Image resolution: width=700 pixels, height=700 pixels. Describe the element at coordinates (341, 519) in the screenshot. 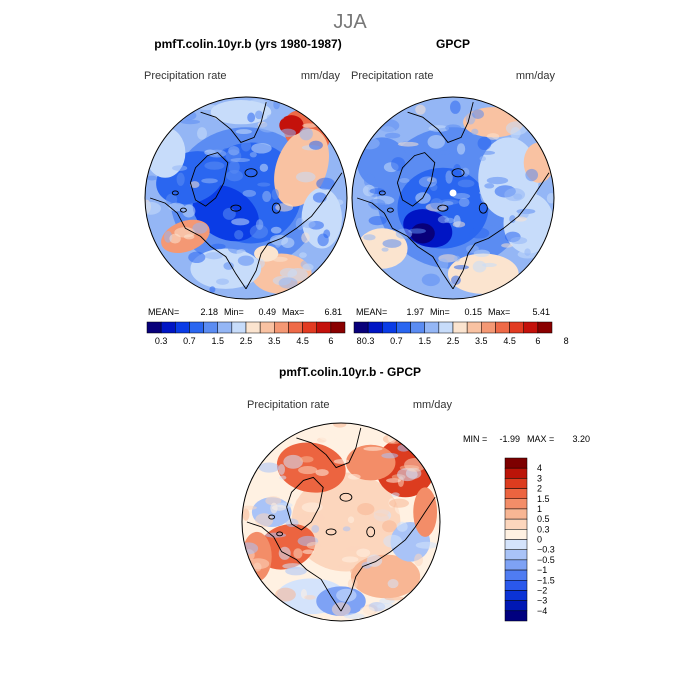

I see `coastline` at that location.